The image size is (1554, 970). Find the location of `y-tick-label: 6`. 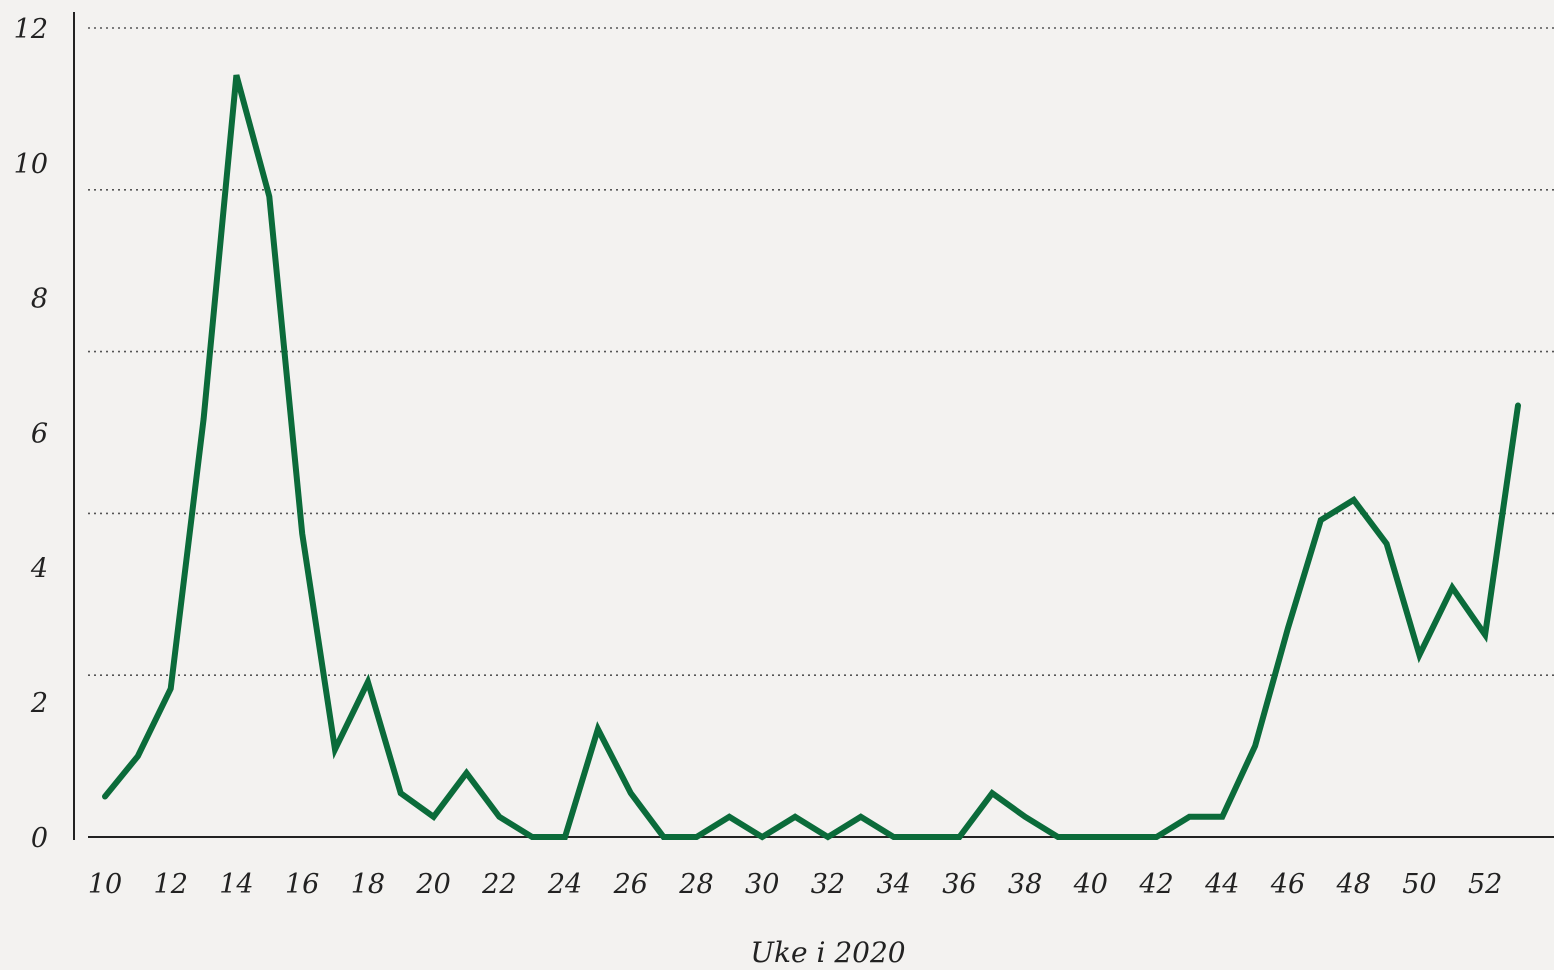

y-tick-label: 6 is located at coordinates (39, 434).